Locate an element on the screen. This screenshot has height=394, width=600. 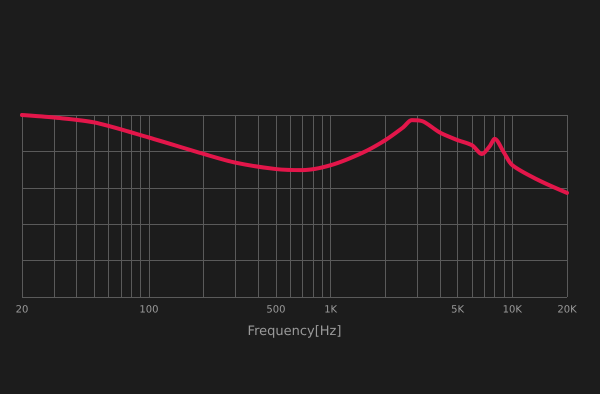
x-tick-label: 20K is located at coordinates (567, 310).